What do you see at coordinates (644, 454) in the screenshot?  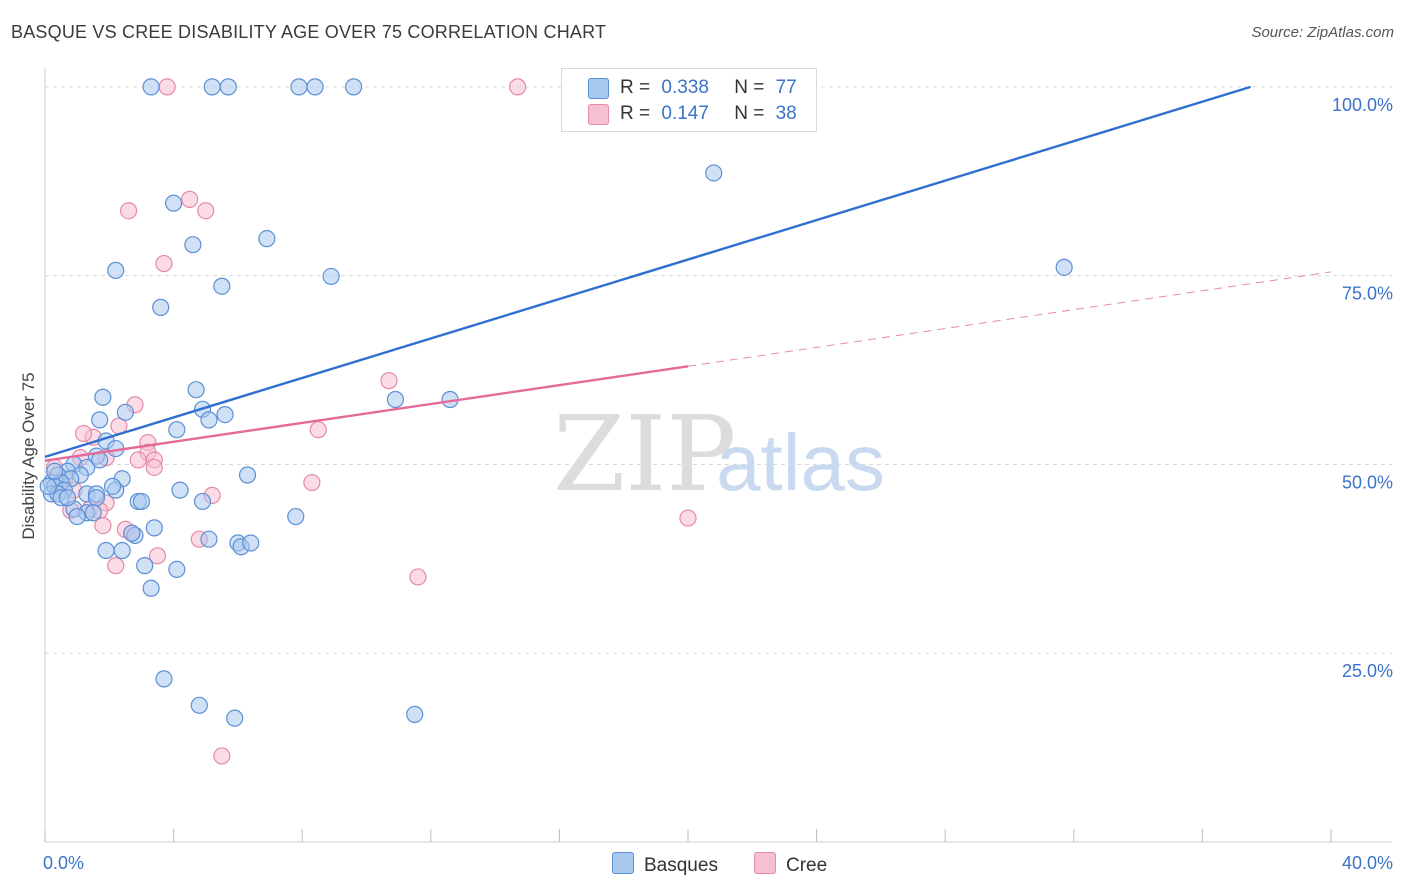 I see `watermark-zip: ZIP` at bounding box center [644, 454].